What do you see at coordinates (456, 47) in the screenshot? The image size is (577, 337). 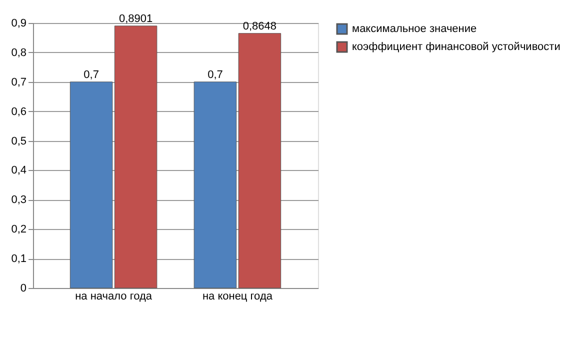 I see `legend-label: коэффициент финансовой устойчивости` at bounding box center [456, 47].